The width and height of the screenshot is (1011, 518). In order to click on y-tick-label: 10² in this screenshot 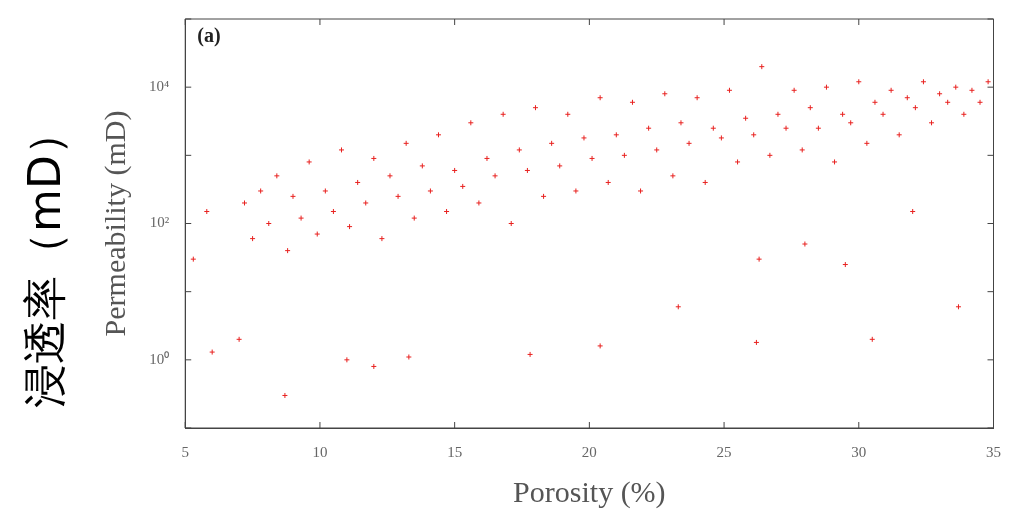, I will do `click(159, 222)`.